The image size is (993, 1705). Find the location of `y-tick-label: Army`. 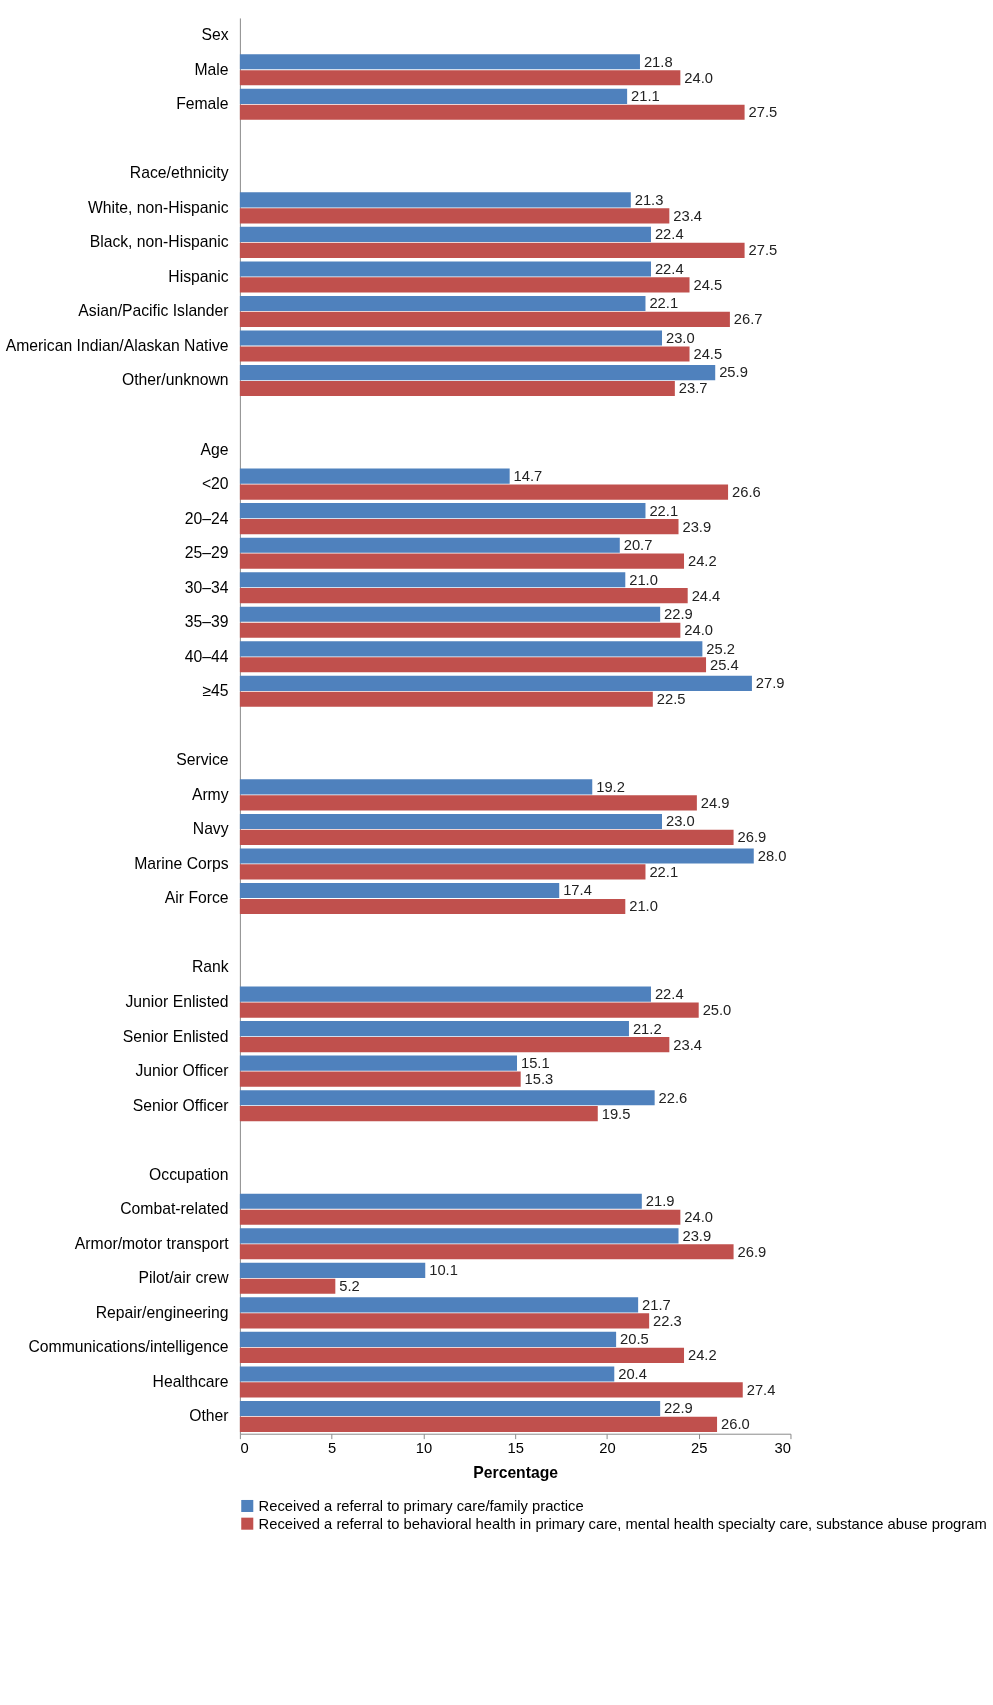

y-tick-label: Army is located at coordinates (210, 794).